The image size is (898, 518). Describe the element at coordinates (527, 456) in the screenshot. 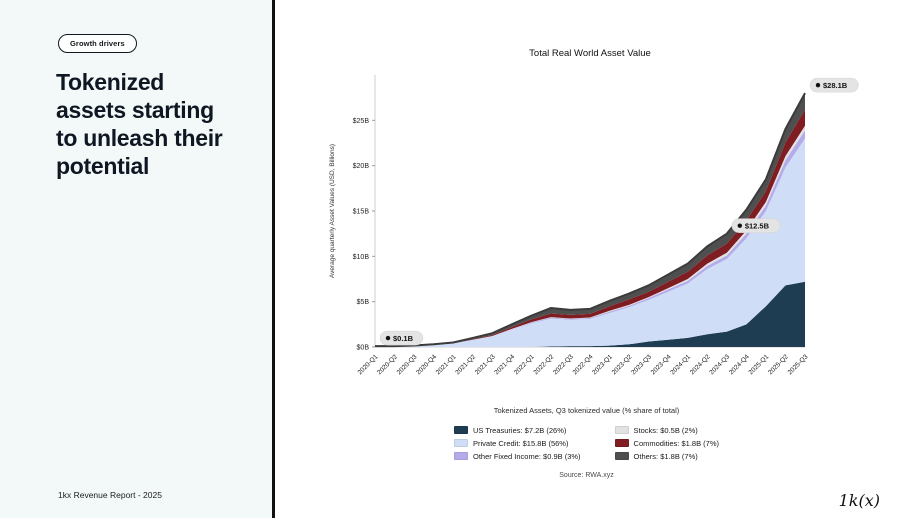

I see `legend-label: Other Fixed Income: $0.9B (3%)` at that location.